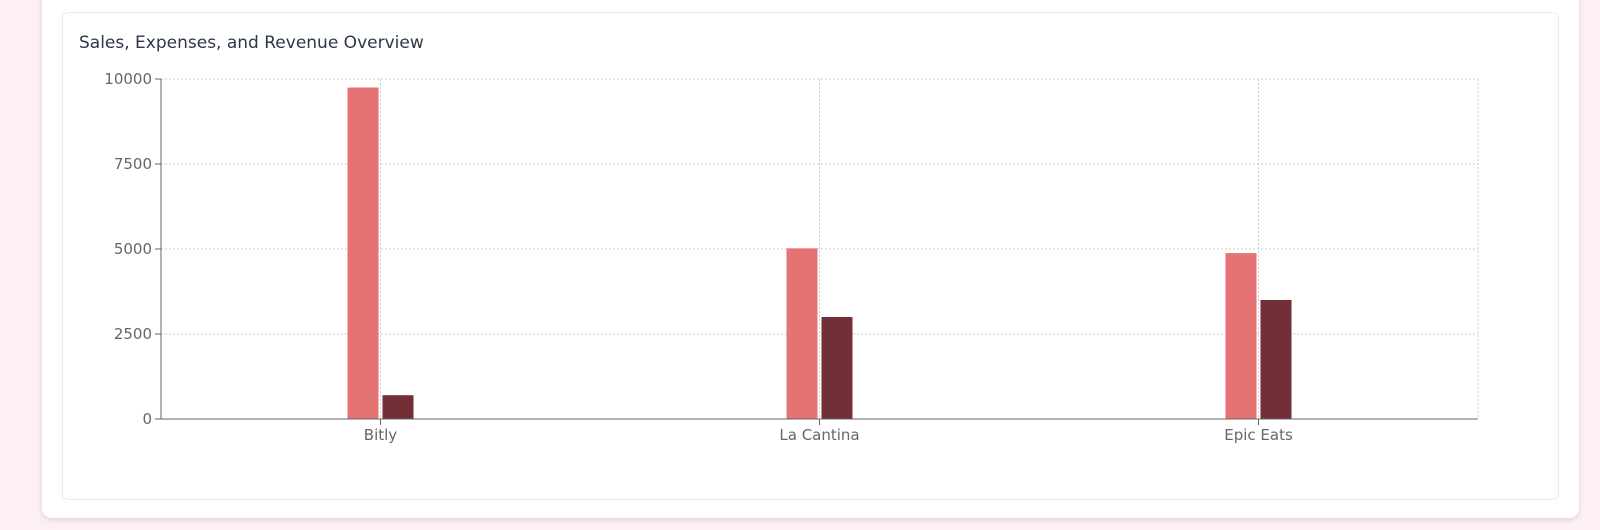 The image size is (1600, 530). What do you see at coordinates (133, 334) in the screenshot?
I see `y-tick-label: 2500` at bounding box center [133, 334].